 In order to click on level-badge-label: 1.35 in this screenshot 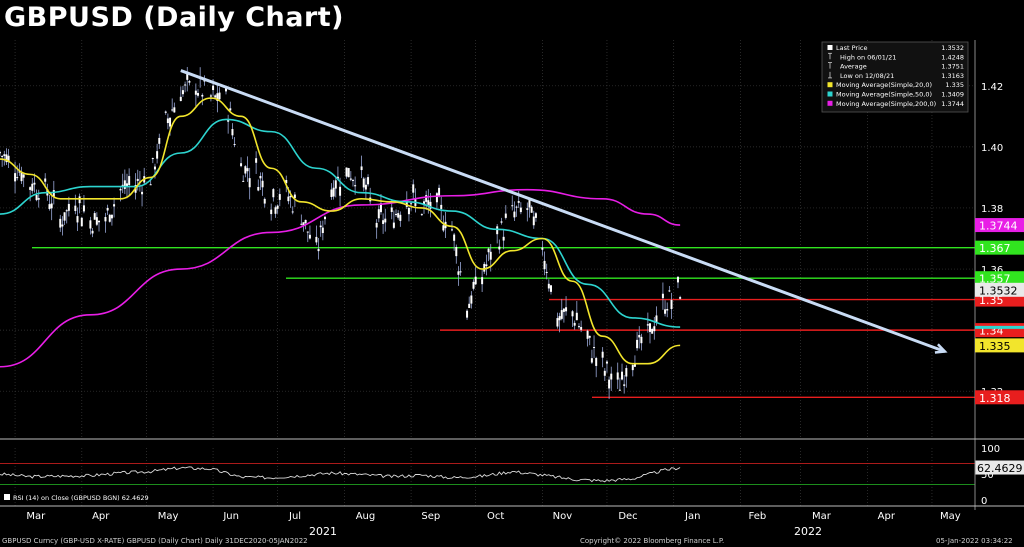, I will do `click(991, 300)`.